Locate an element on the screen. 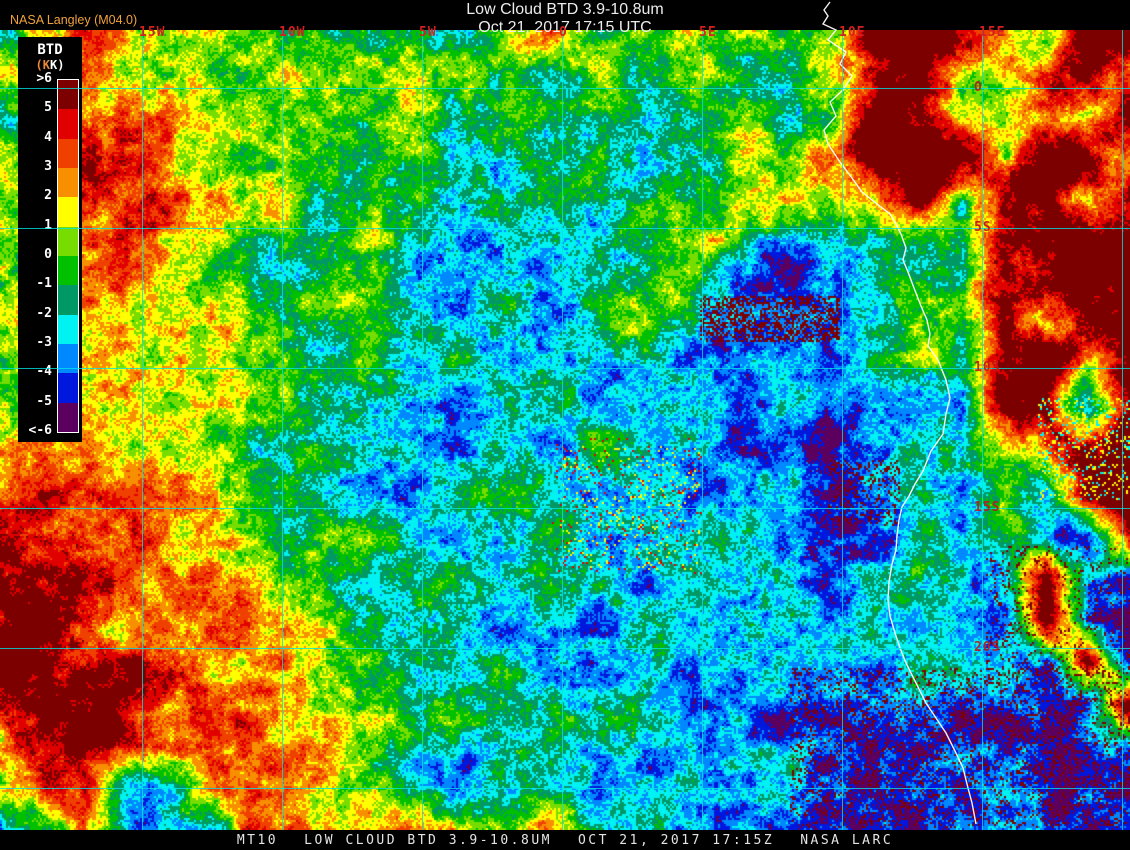 The height and width of the screenshot is (850, 1130). product-title-line1: Low Cloud BTD 3.9-10.8um is located at coordinates (565, 9).